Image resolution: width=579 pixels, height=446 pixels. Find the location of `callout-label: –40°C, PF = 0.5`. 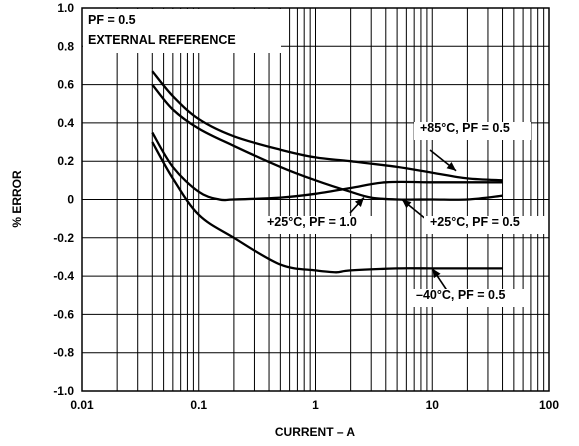

callout-label: –40°C, PF = 0.5 is located at coordinates (460, 295).